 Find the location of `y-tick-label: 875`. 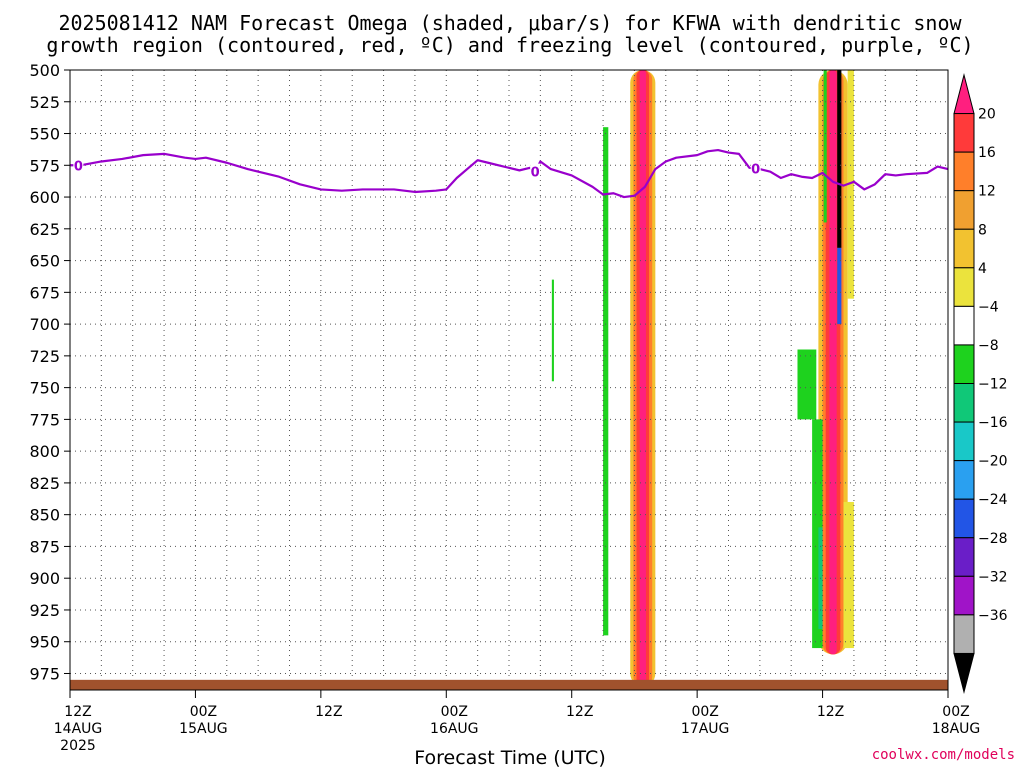

y-tick-label: 875 is located at coordinates (44, 546).